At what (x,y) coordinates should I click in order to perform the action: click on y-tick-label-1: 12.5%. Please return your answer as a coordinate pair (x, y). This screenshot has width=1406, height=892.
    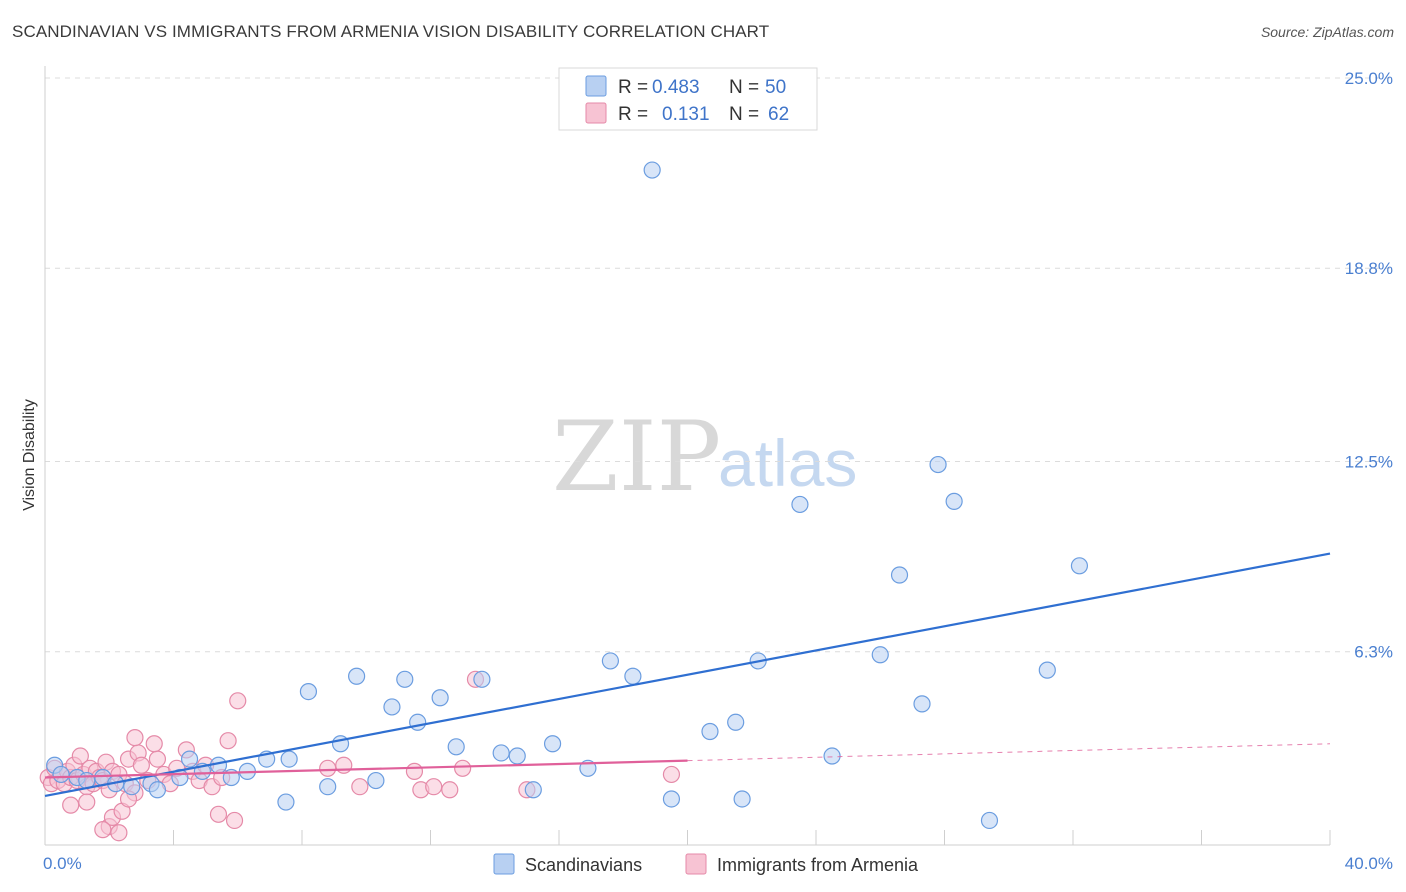
    Looking at the image, I should click on (1369, 462).